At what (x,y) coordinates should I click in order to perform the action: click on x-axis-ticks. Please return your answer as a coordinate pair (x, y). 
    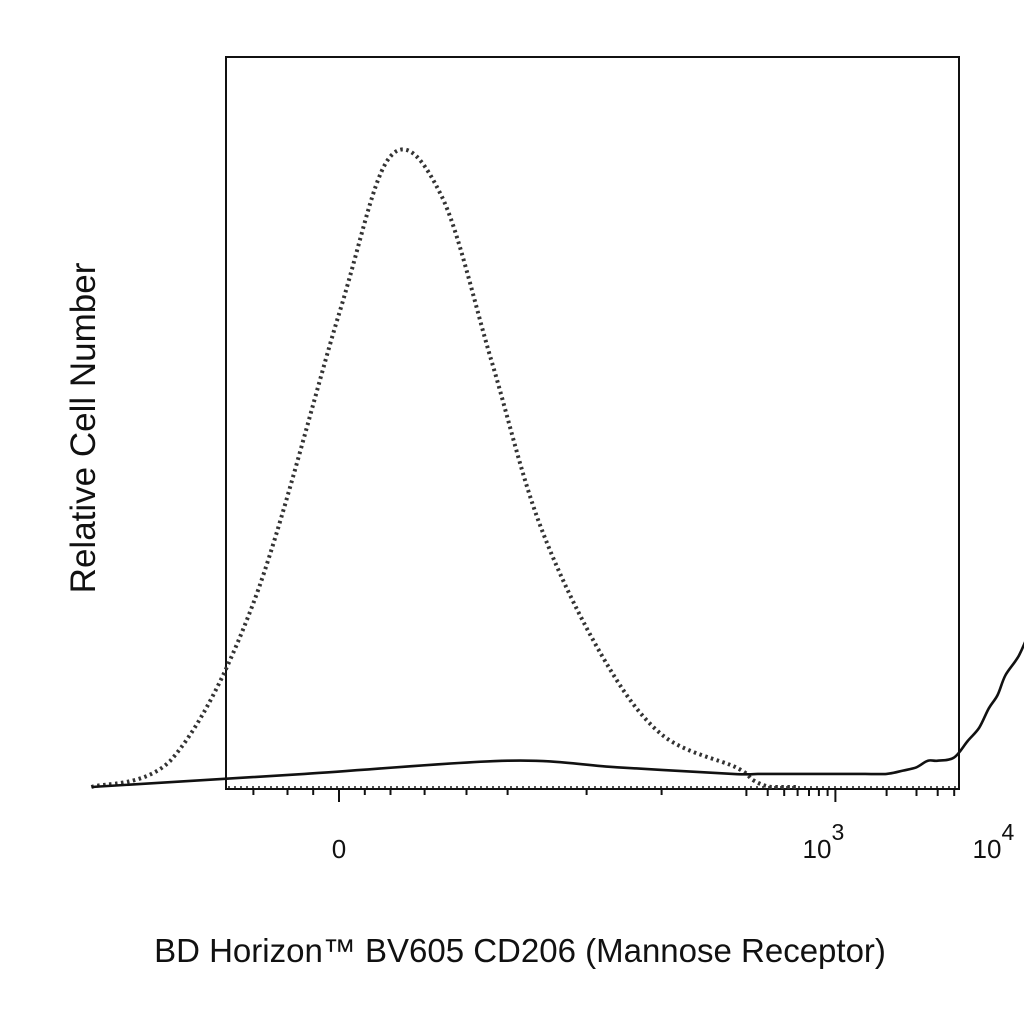
    Looking at the image, I should click on (604, 795).